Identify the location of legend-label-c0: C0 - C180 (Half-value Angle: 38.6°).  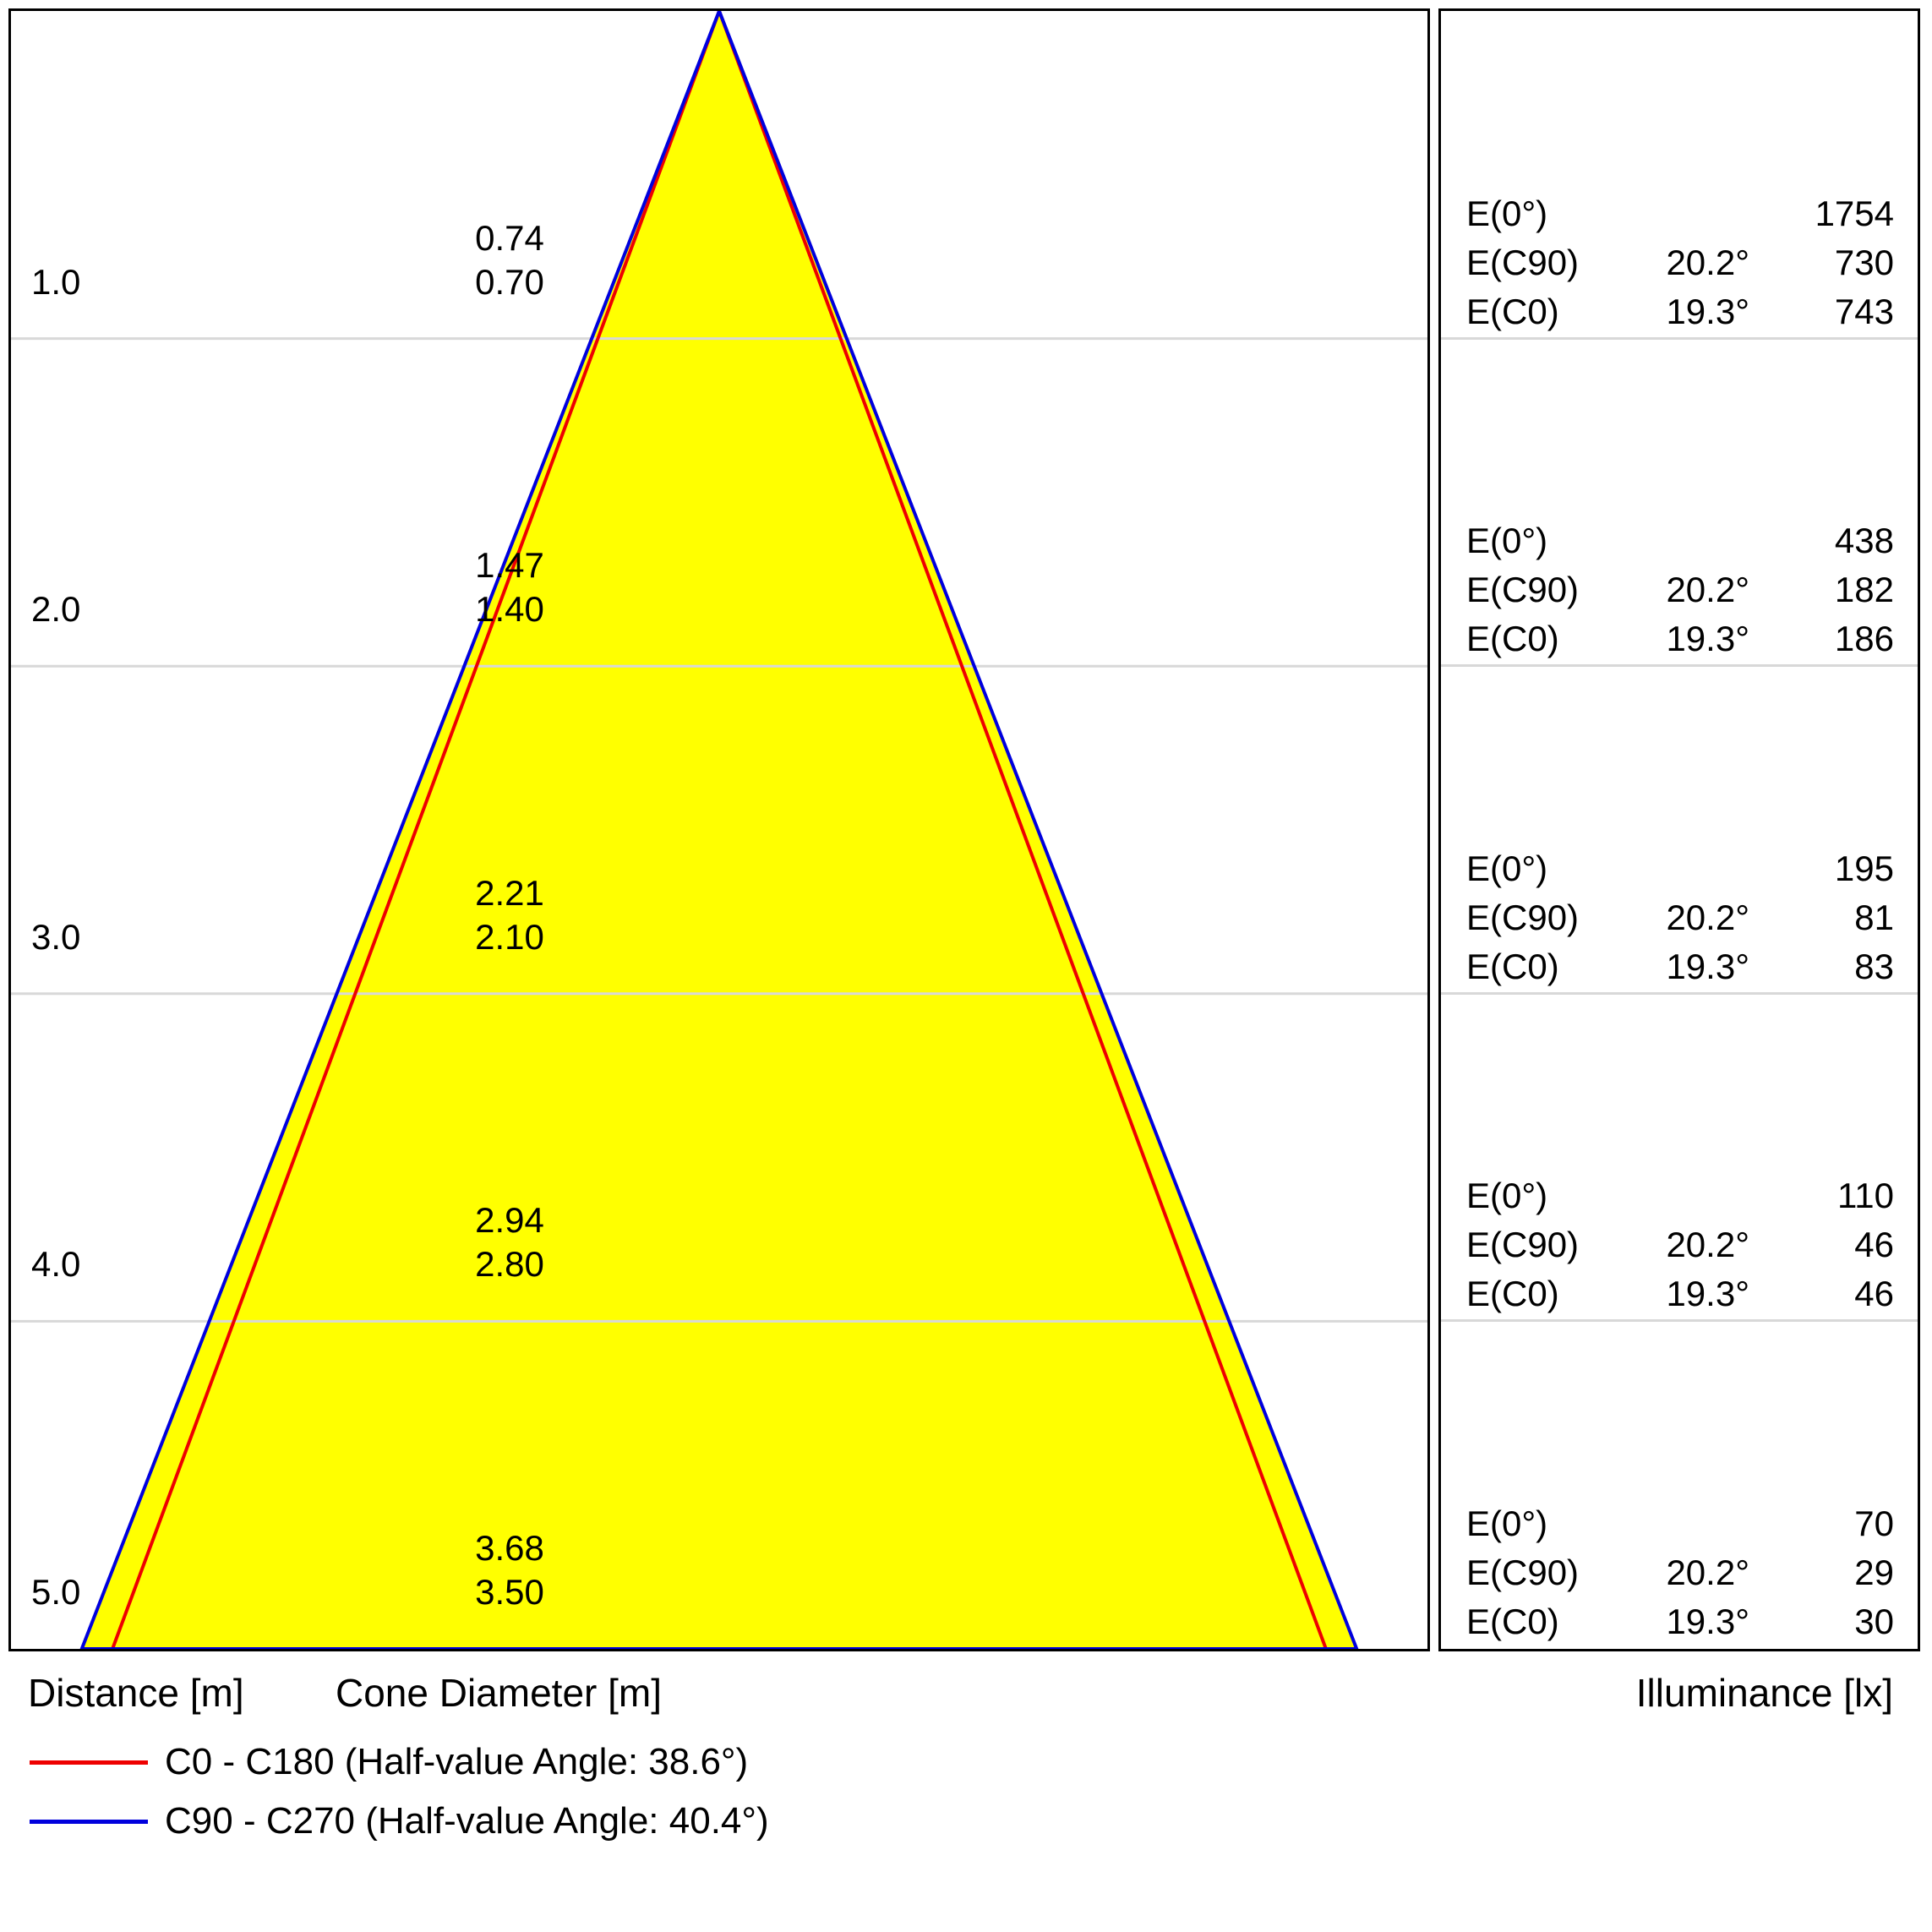
(457, 1761).